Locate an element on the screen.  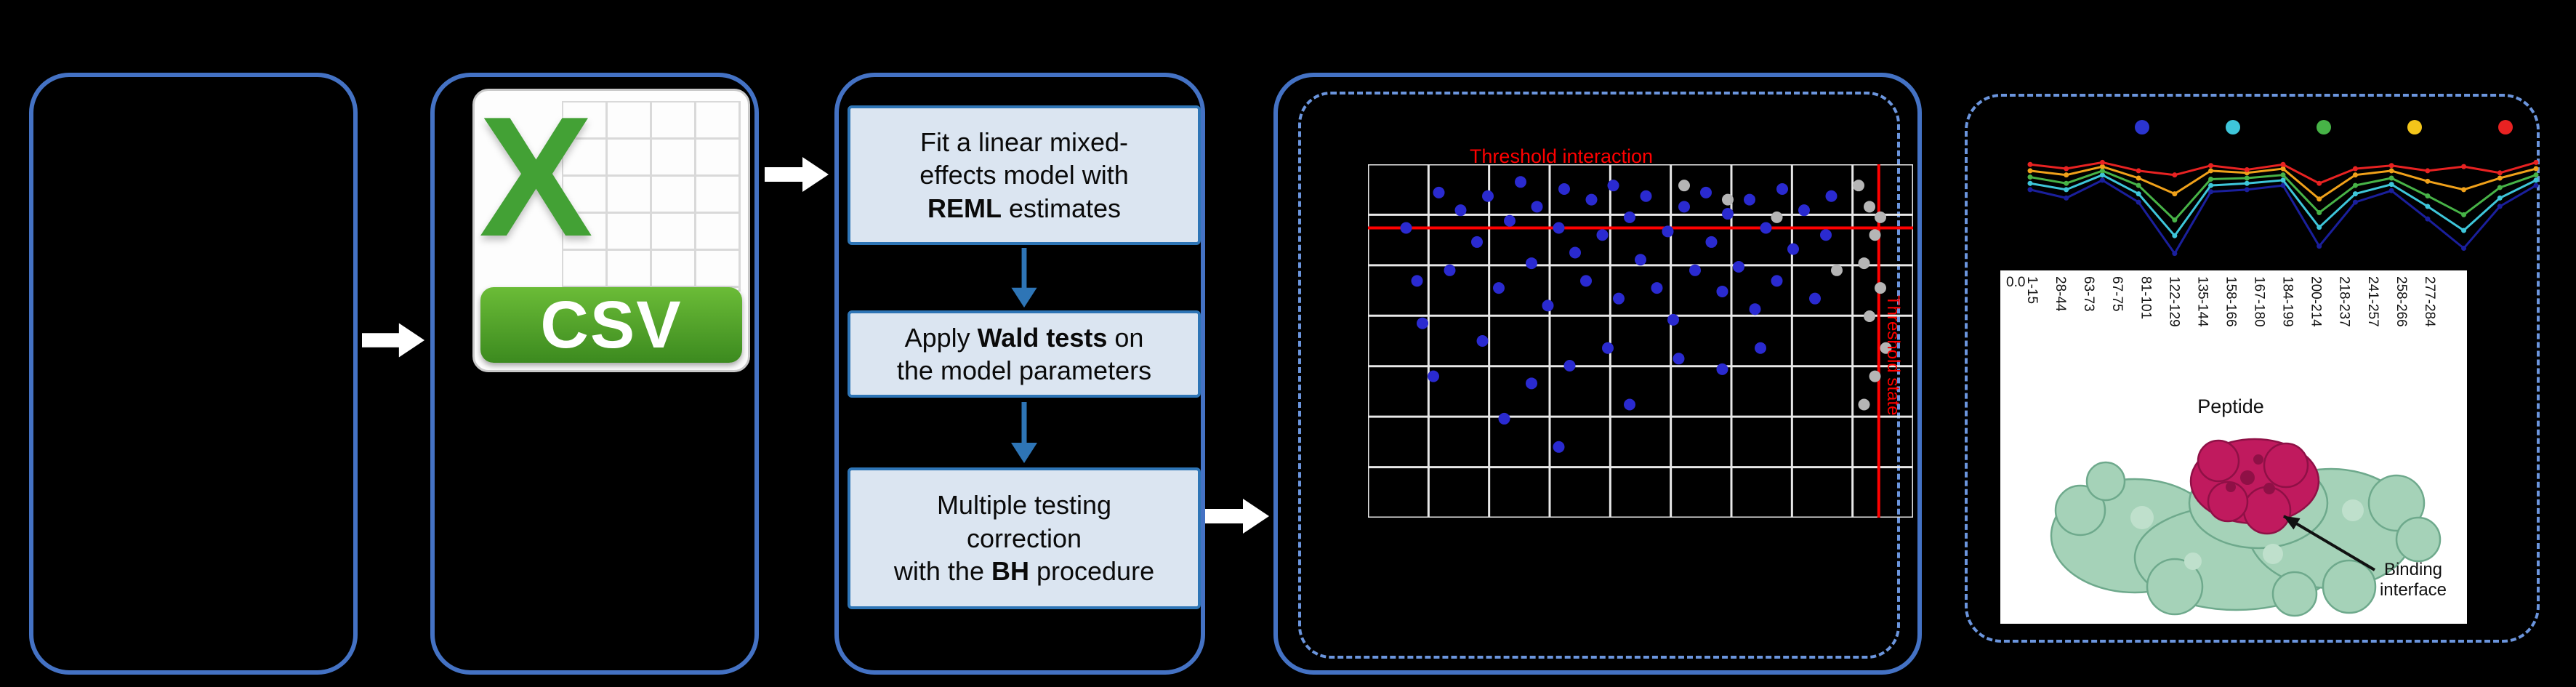
step-wald-tests: Apply Wald tests on the model parameters is located at coordinates (1024, 354).